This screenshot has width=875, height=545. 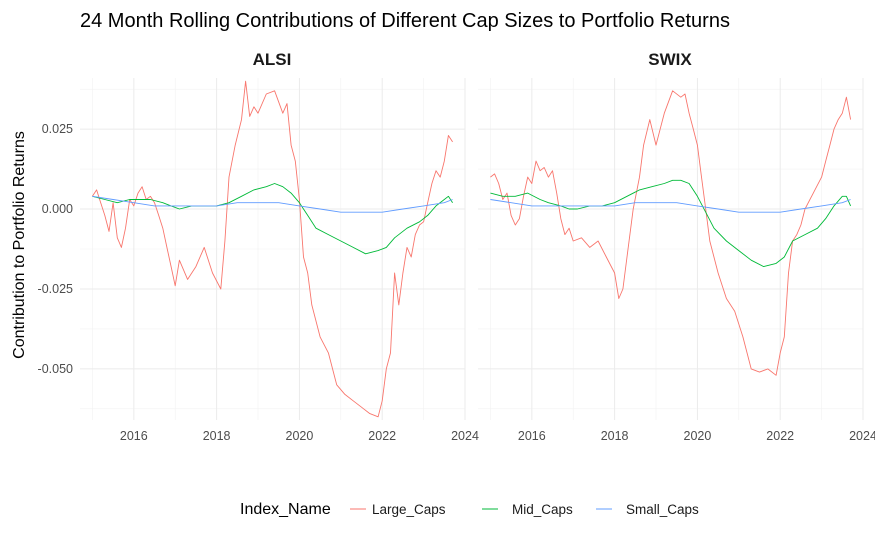 I want to click on legend-label-mid-caps: Mid_Caps, so click(x=542, y=509).